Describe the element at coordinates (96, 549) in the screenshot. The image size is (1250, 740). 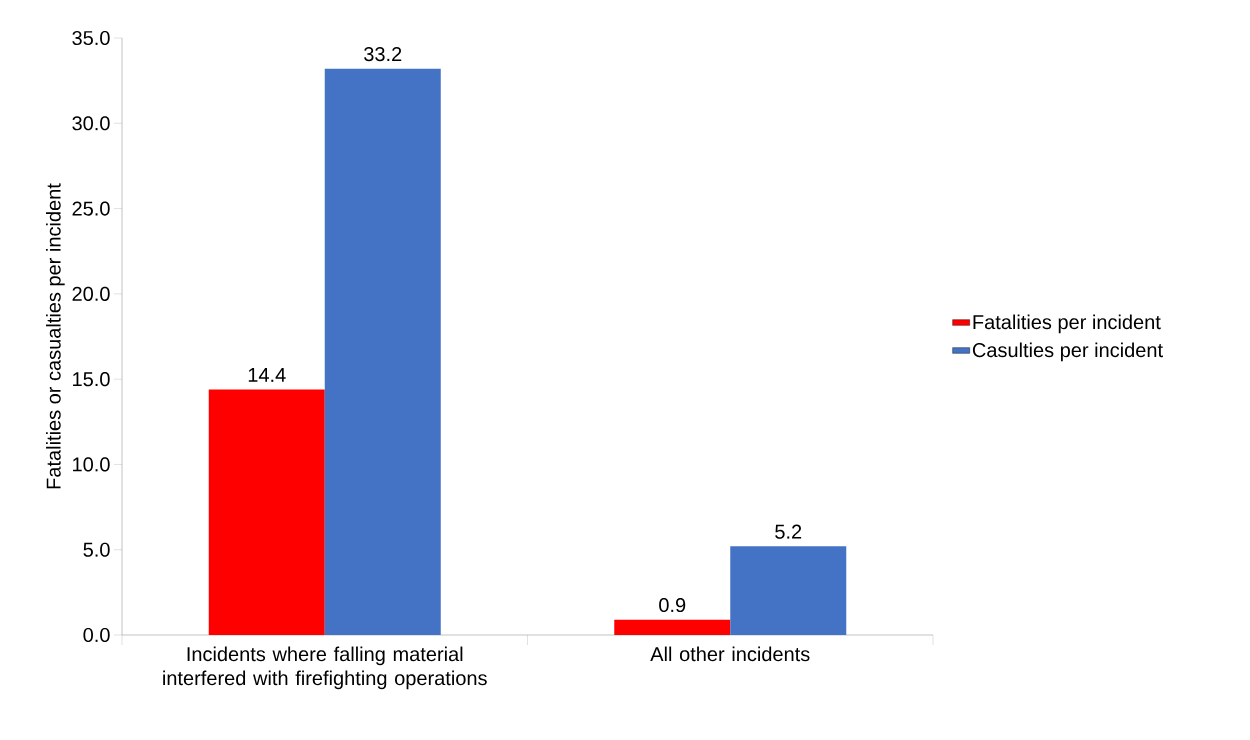
I see `y-tick-label: 5.0` at that location.